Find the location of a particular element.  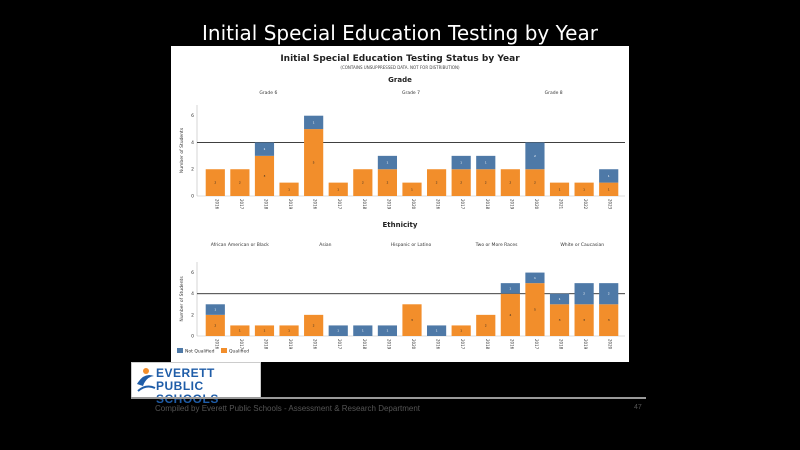

logo-line2: PUBLIC SCHOOLS is located at coordinates (187, 392).